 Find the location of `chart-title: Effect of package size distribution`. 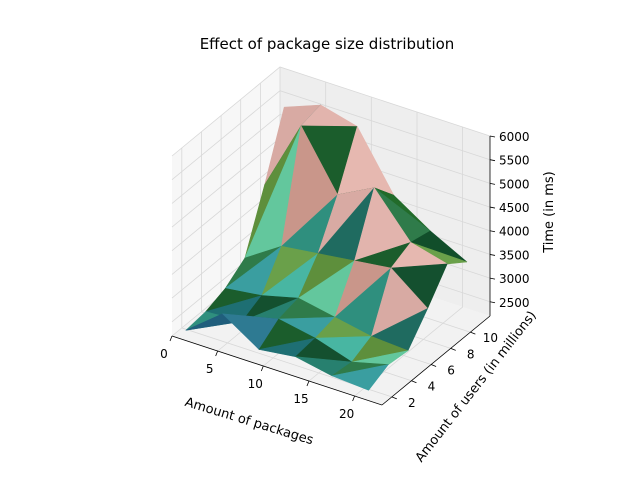

chart-title: Effect of package size distribution is located at coordinates (327, 44).